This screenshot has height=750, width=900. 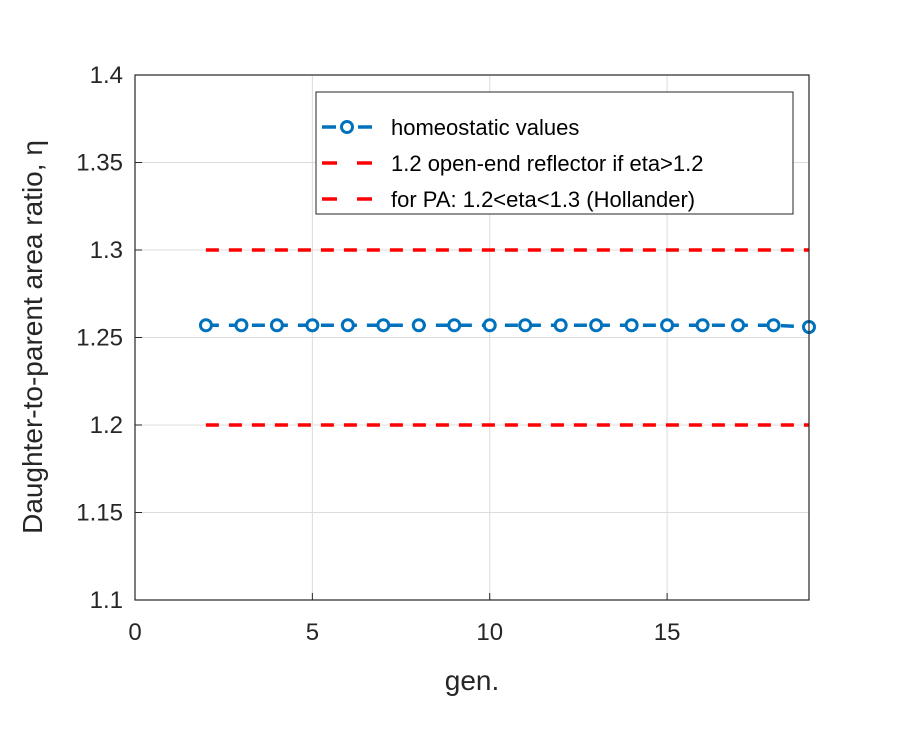 I want to click on y-tick-label: 1.3, so click(x=106, y=250).